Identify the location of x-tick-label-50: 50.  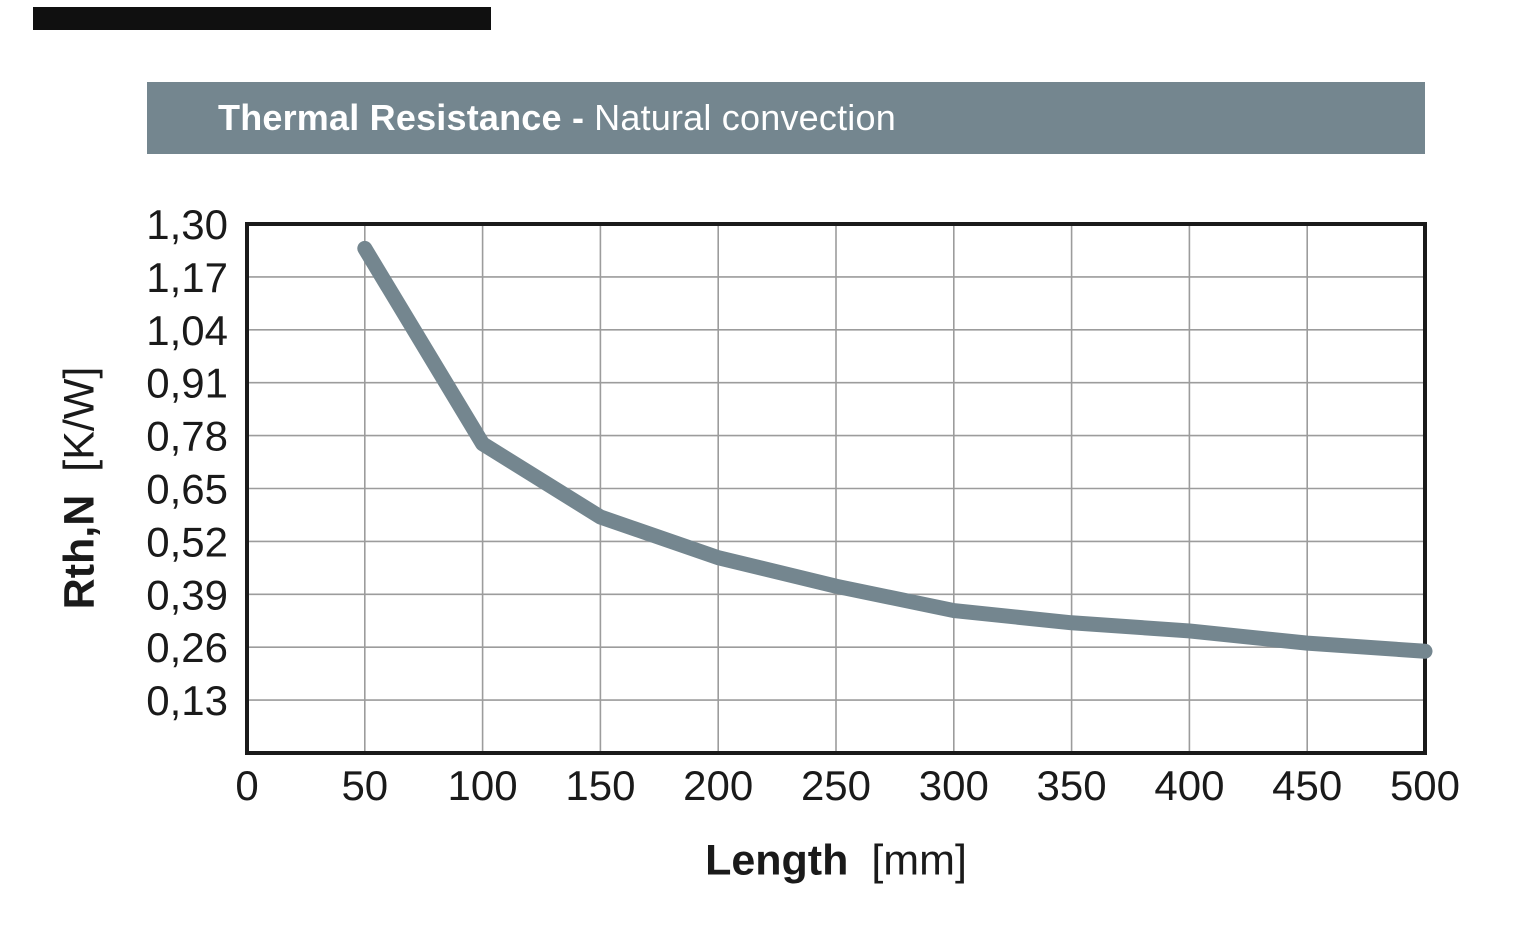
(364, 785).